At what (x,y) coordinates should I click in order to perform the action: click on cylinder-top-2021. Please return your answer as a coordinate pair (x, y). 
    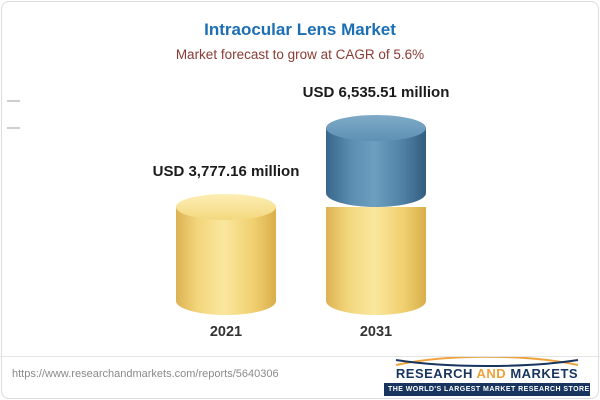
    Looking at the image, I should click on (226, 207).